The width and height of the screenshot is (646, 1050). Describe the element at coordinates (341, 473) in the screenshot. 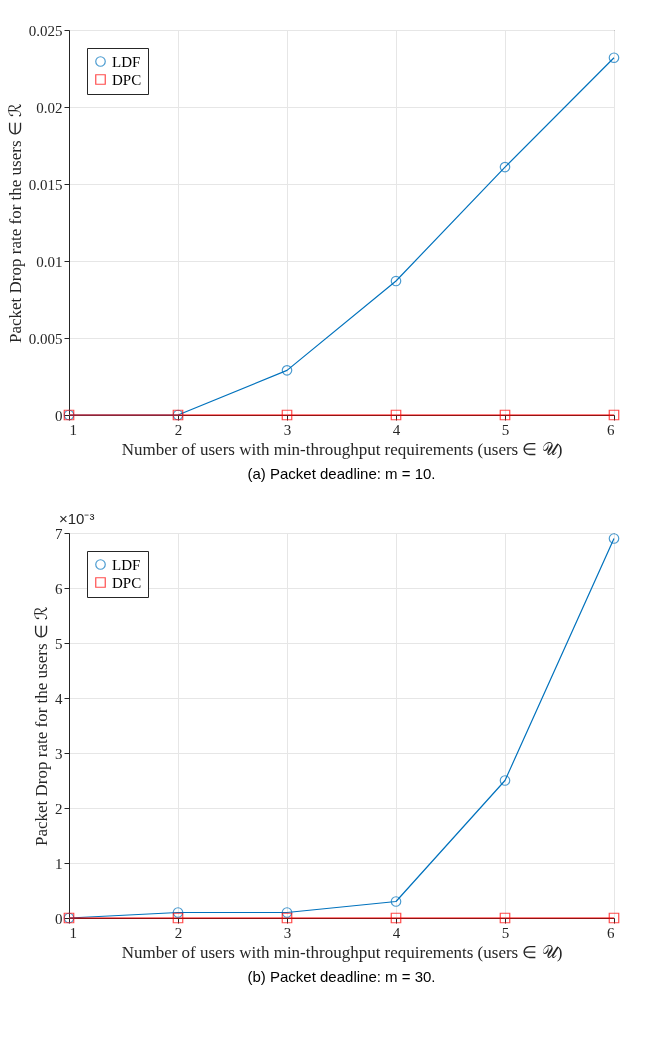

I see `text: (a) Packet deadline: m = 10.` at that location.